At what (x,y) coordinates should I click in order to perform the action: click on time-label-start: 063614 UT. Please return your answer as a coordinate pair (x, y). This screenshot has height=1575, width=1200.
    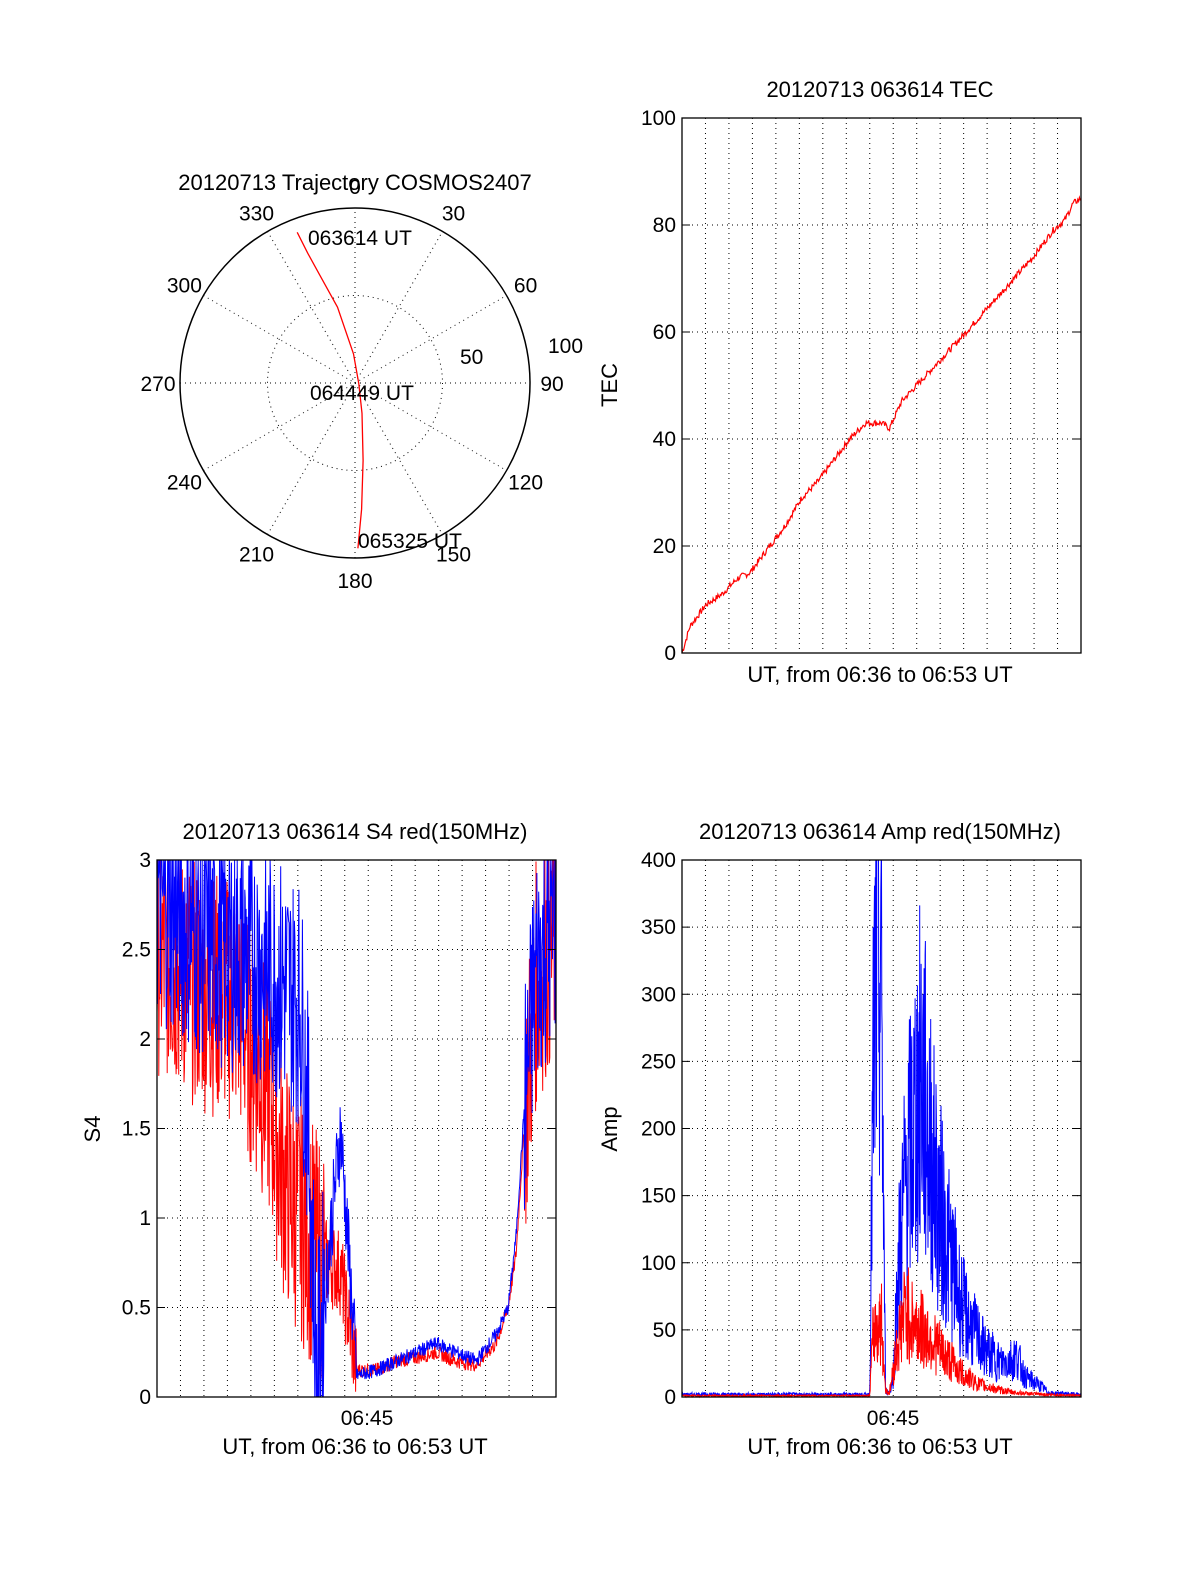
    Looking at the image, I should click on (360, 238).